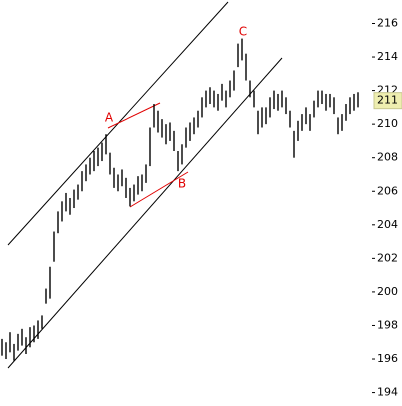 The height and width of the screenshot is (406, 402). What do you see at coordinates (134, 115) in the screenshot?
I see `red-line-a` at bounding box center [134, 115].